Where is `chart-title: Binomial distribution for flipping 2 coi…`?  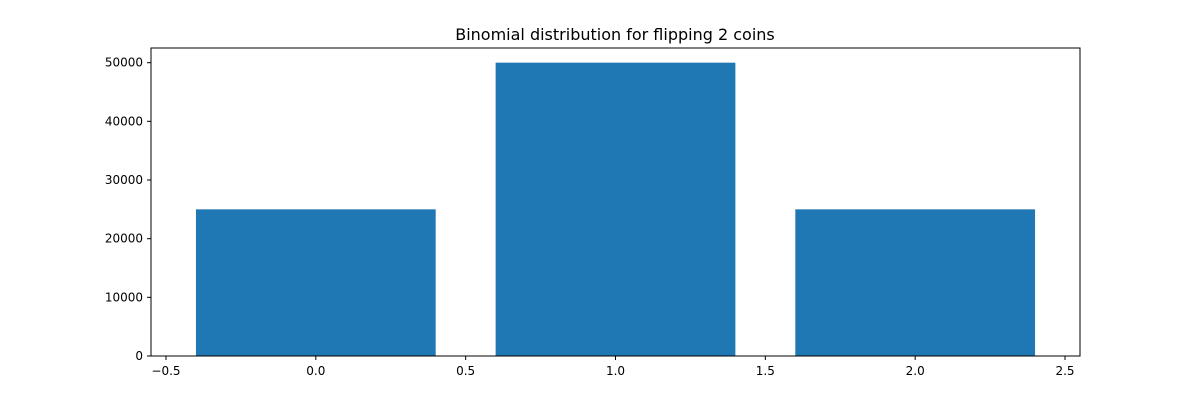 chart-title: Binomial distribution for flipping 2 coi… is located at coordinates (615, 34).